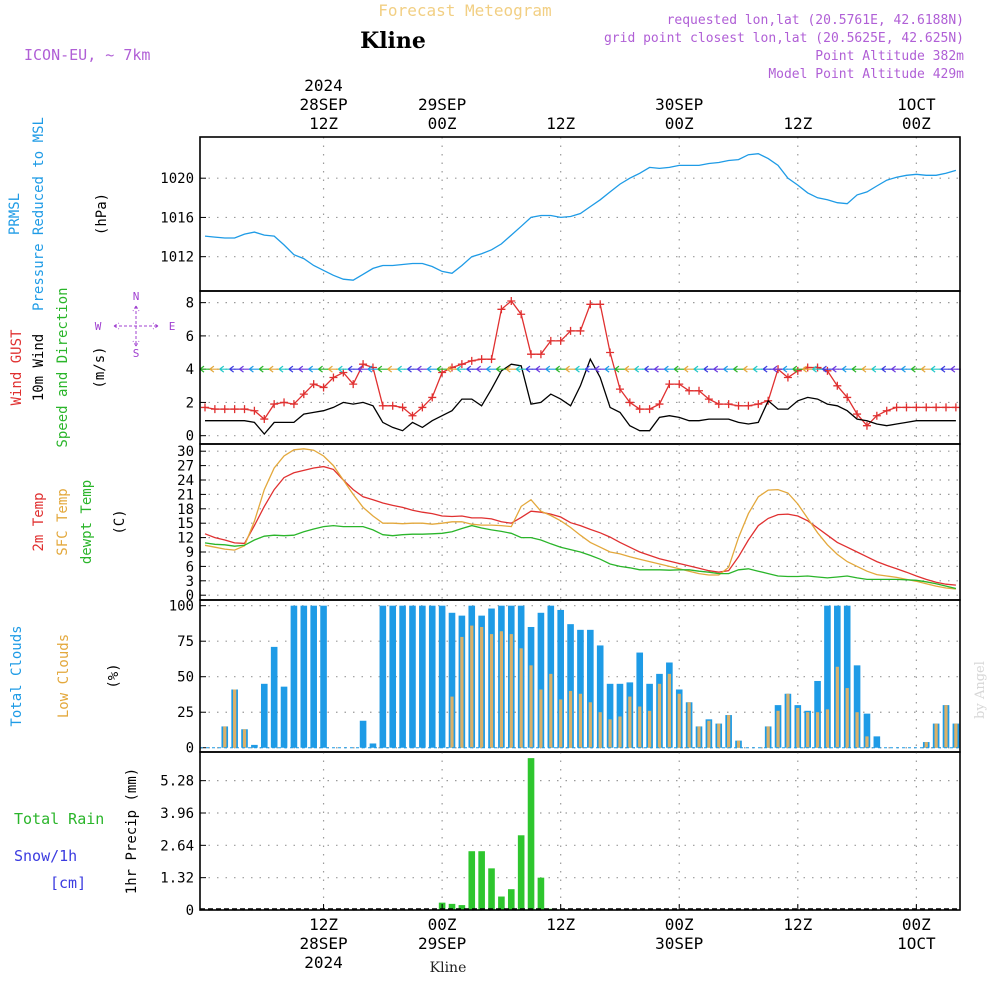 This screenshot has height=1000, width=1000. What do you see at coordinates (185, 678) in the screenshot?
I see `y-tick-label: 50` at bounding box center [185, 678].